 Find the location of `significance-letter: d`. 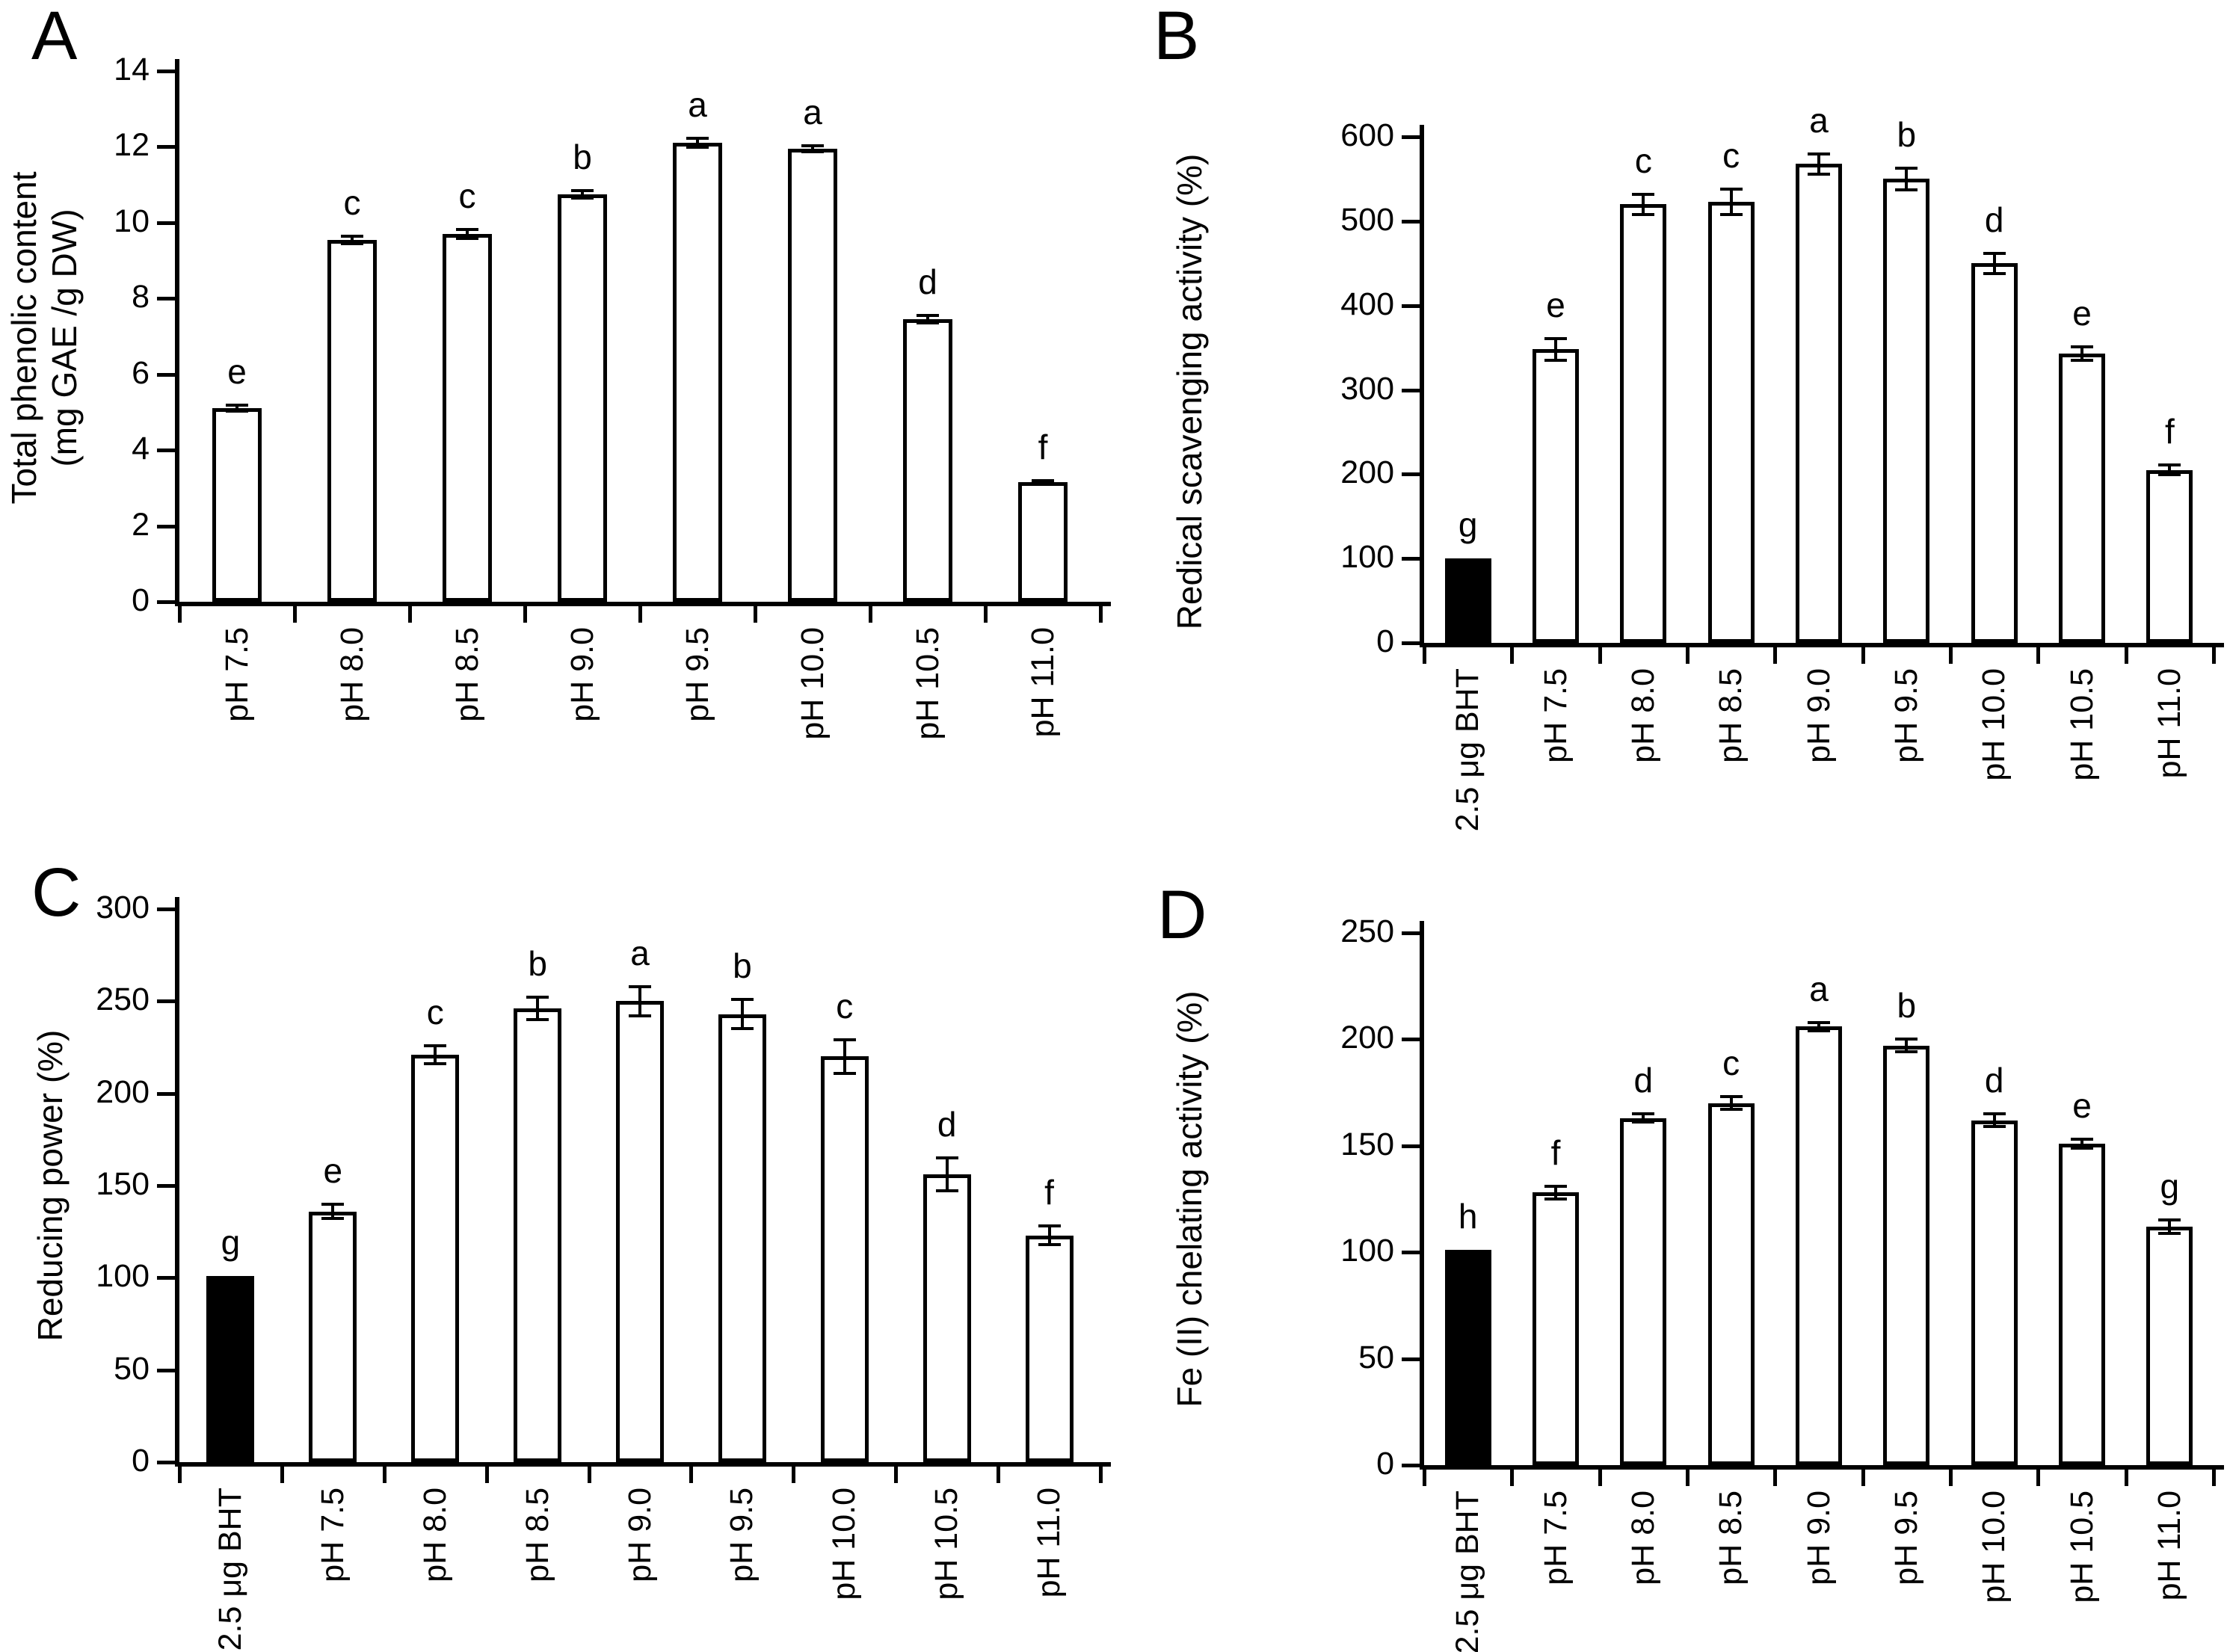

significance-letter: d is located at coordinates (928, 282).